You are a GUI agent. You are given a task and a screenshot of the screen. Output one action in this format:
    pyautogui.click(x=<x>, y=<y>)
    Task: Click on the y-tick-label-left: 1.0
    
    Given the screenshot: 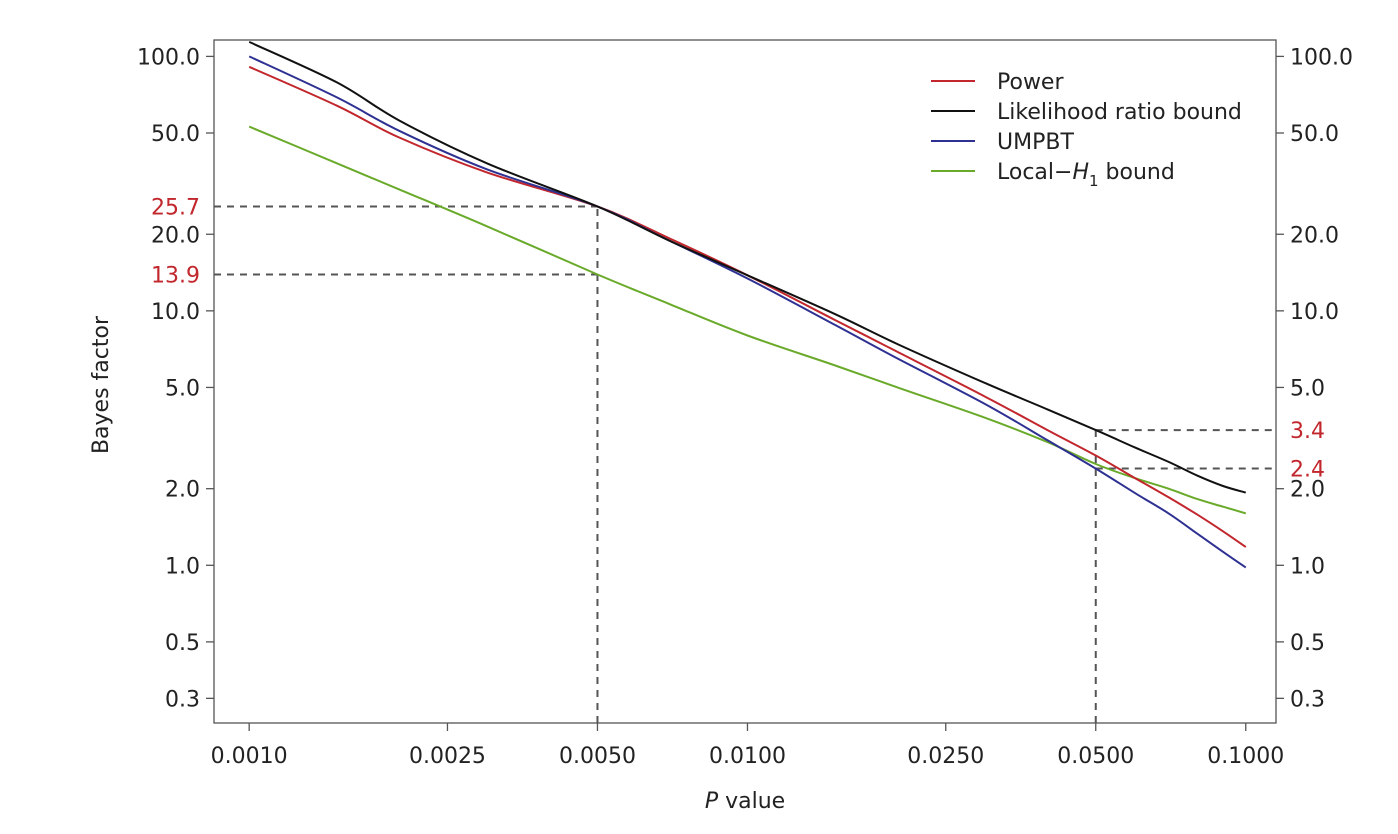 What is the action you would take?
    pyautogui.click(x=182, y=566)
    